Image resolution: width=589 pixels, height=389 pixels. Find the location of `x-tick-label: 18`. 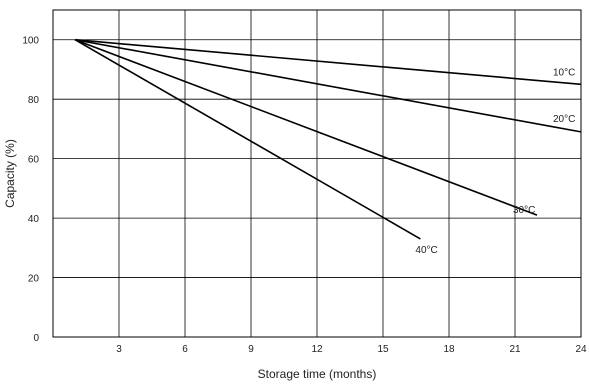

x-tick-label: 18 is located at coordinates (449, 349).